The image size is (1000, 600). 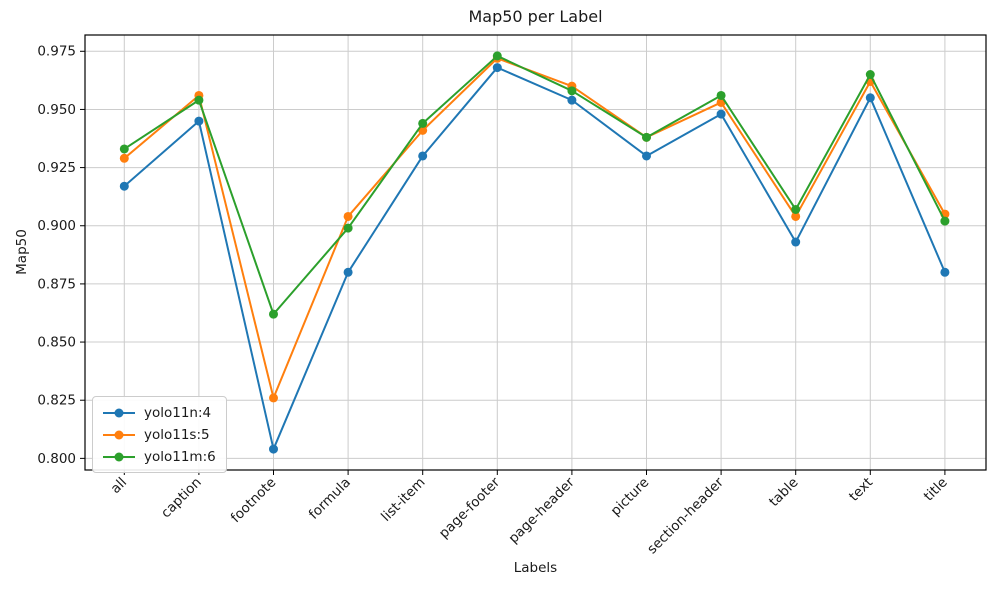 I want to click on x-tick-label: title, so click(x=936, y=490).